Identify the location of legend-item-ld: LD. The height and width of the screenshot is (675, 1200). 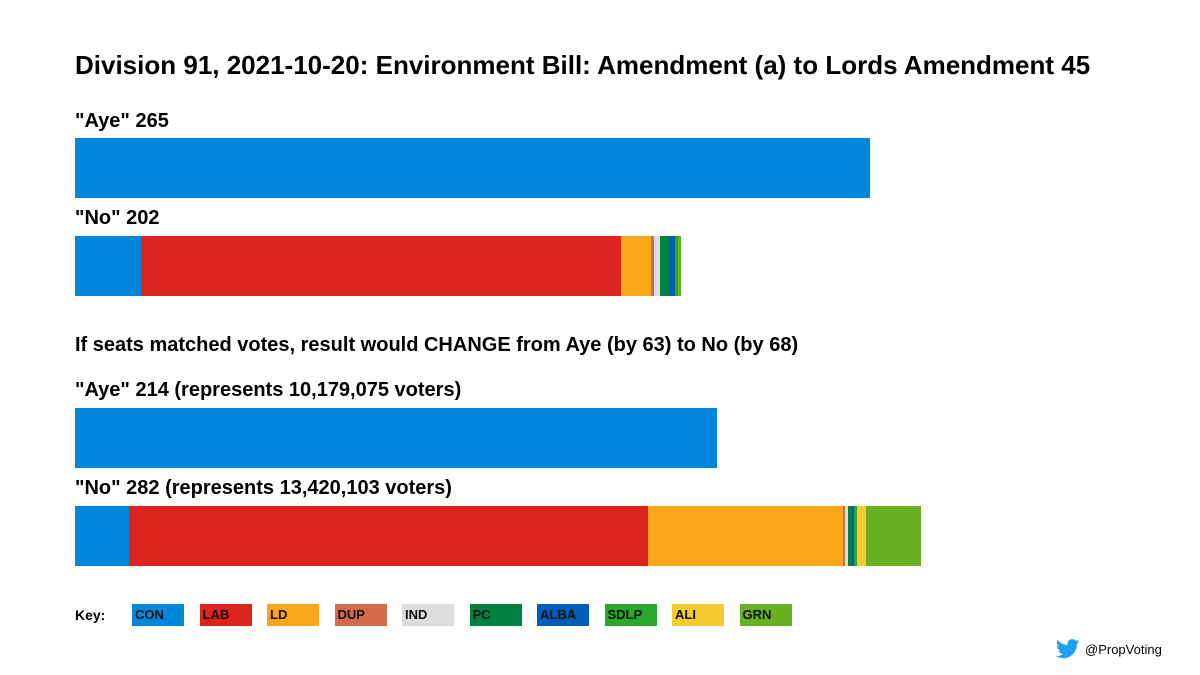
(293, 615).